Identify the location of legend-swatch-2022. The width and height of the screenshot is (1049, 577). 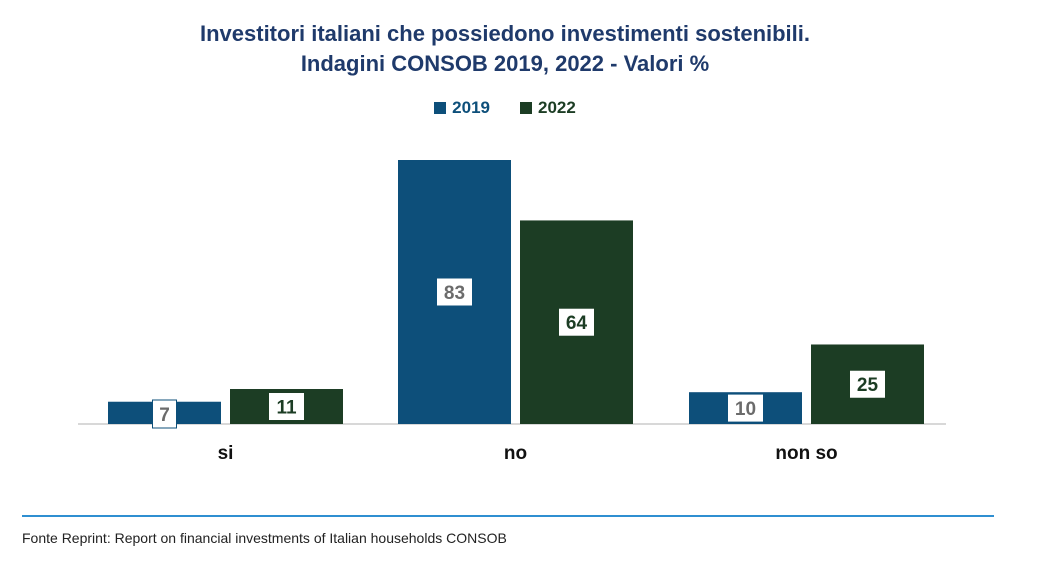
(526, 108).